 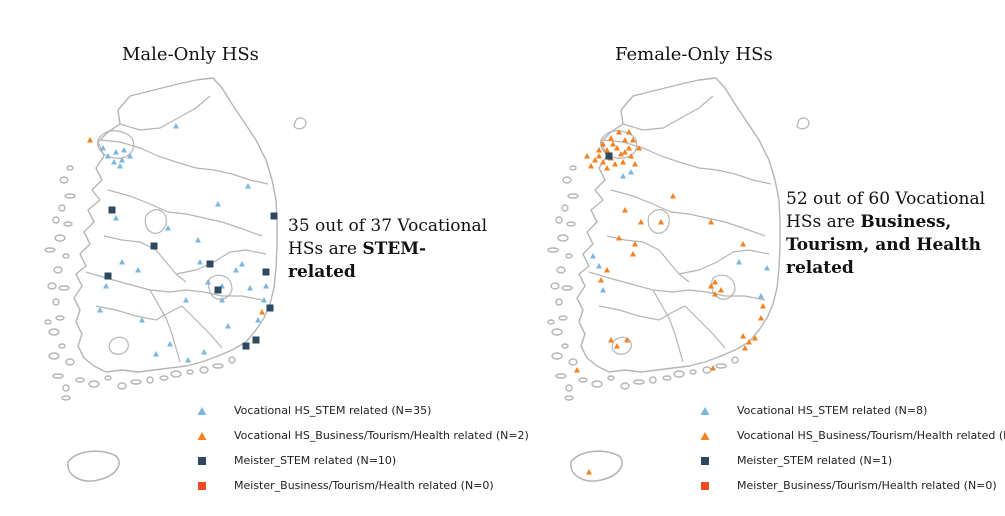 I want to click on legend-label: Meister_STEM related (N=1), so click(x=815, y=460).